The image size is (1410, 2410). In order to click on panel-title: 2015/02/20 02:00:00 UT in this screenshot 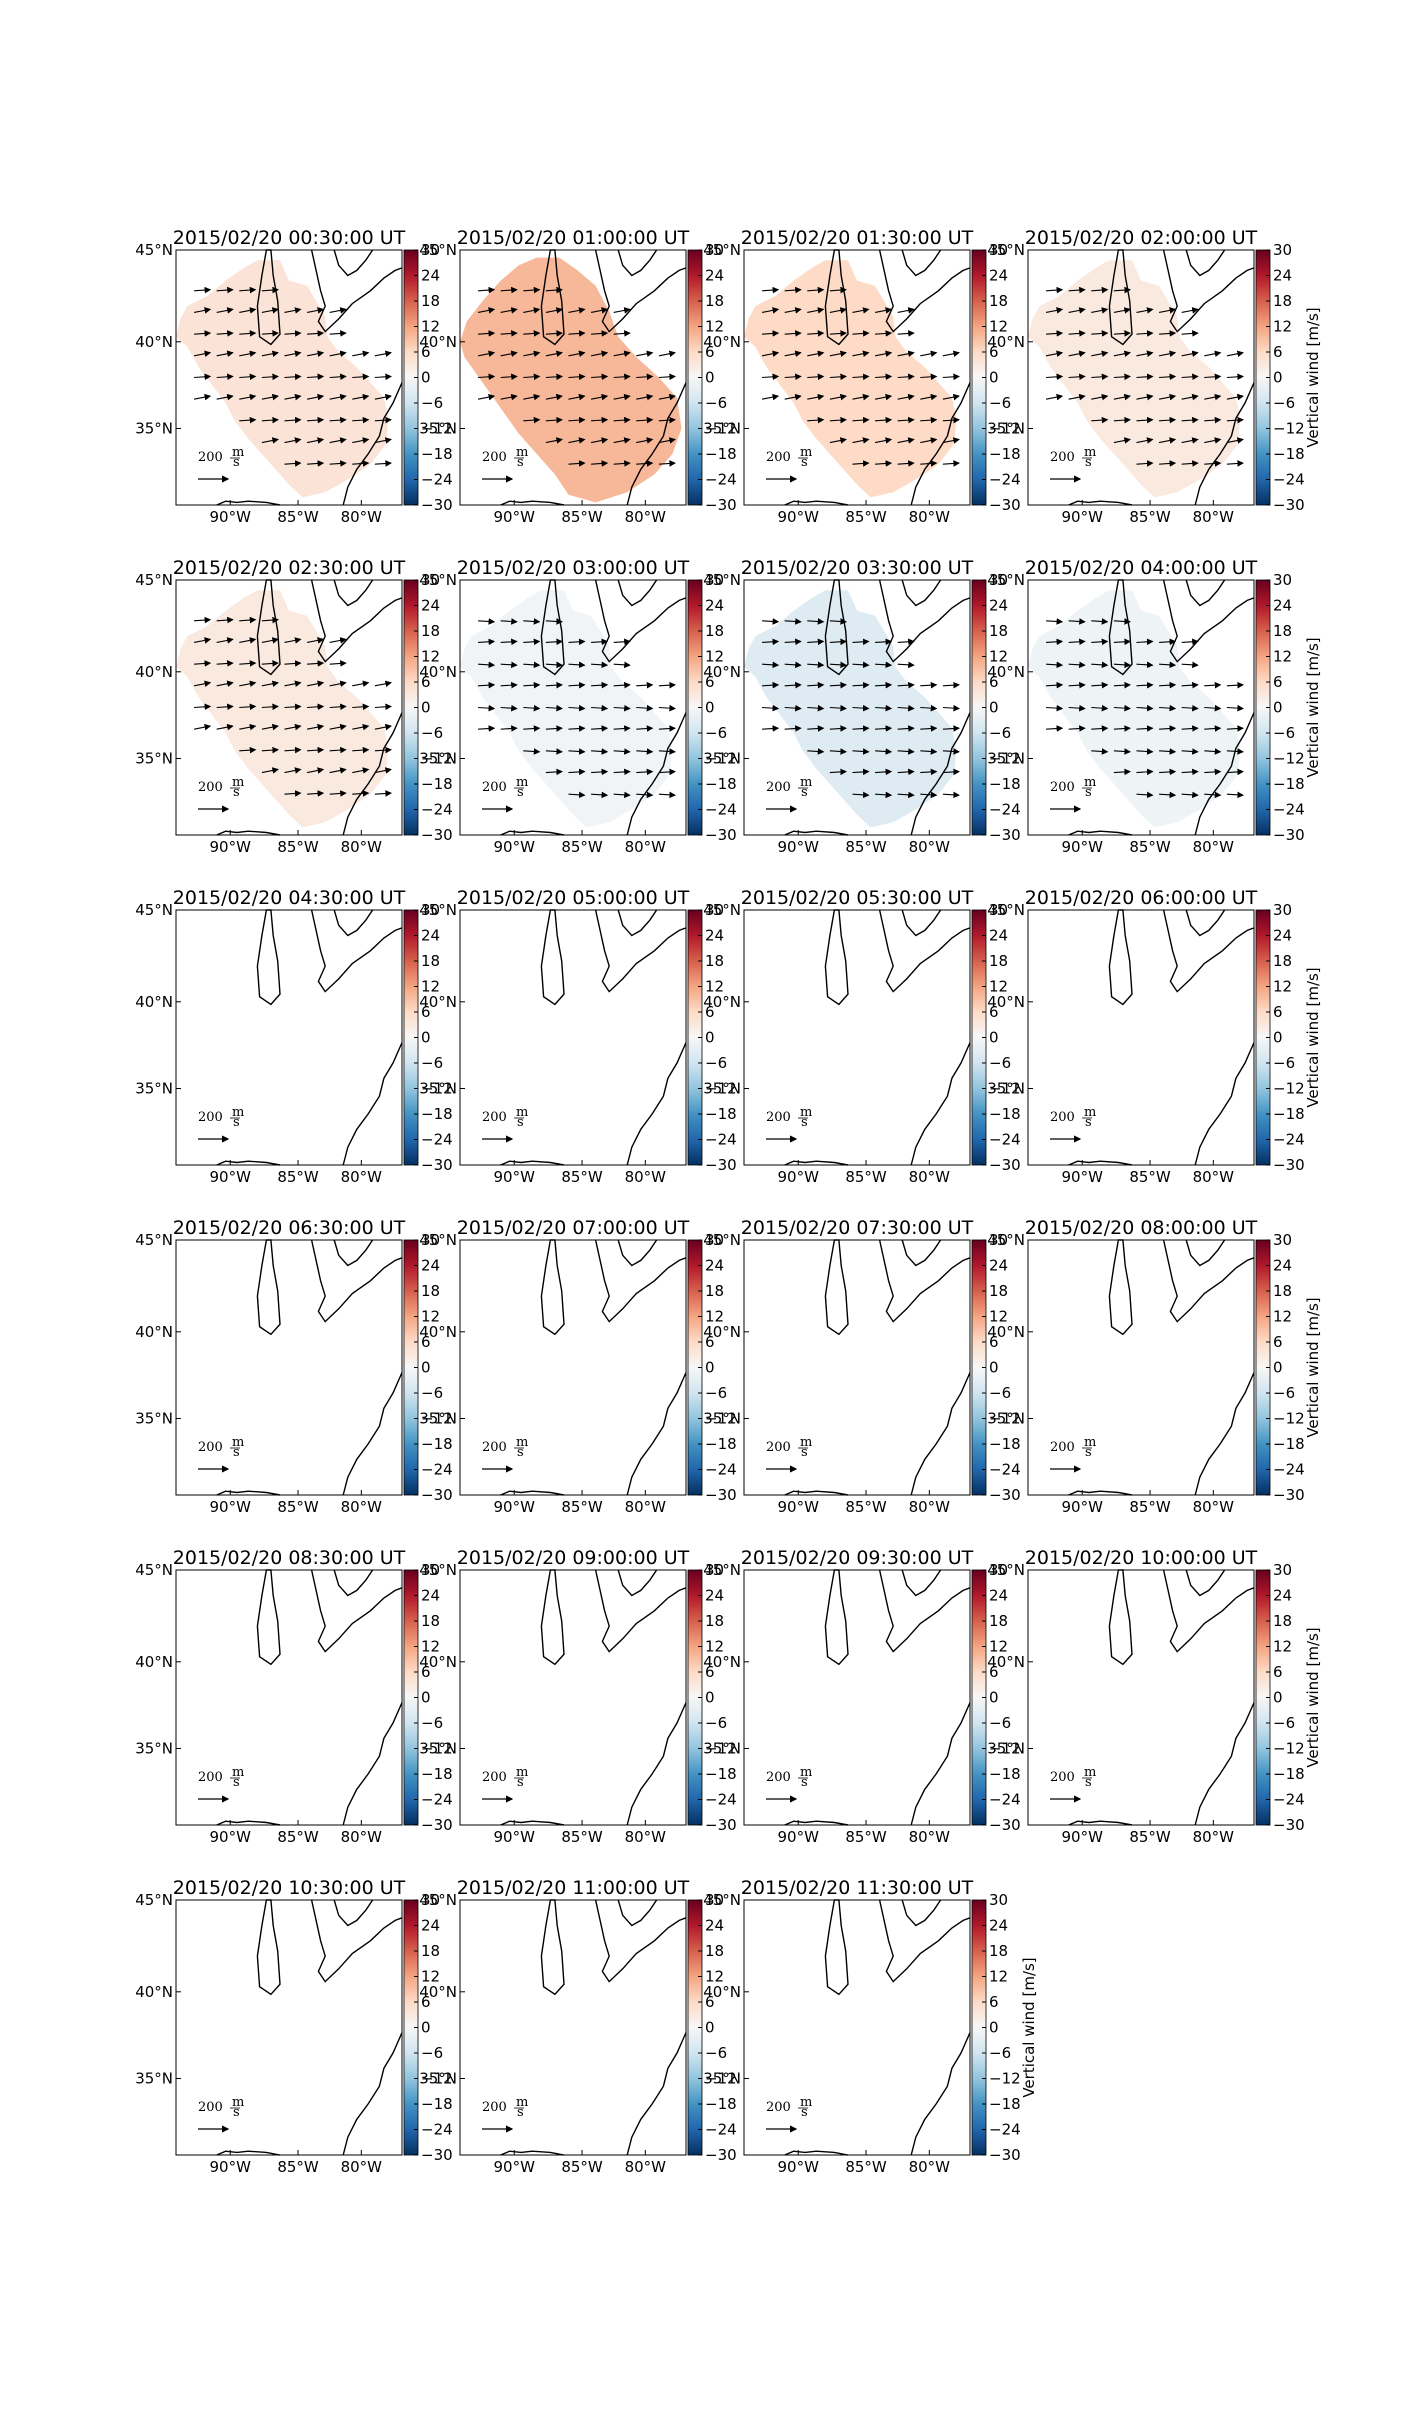, I will do `click(1141, 238)`.